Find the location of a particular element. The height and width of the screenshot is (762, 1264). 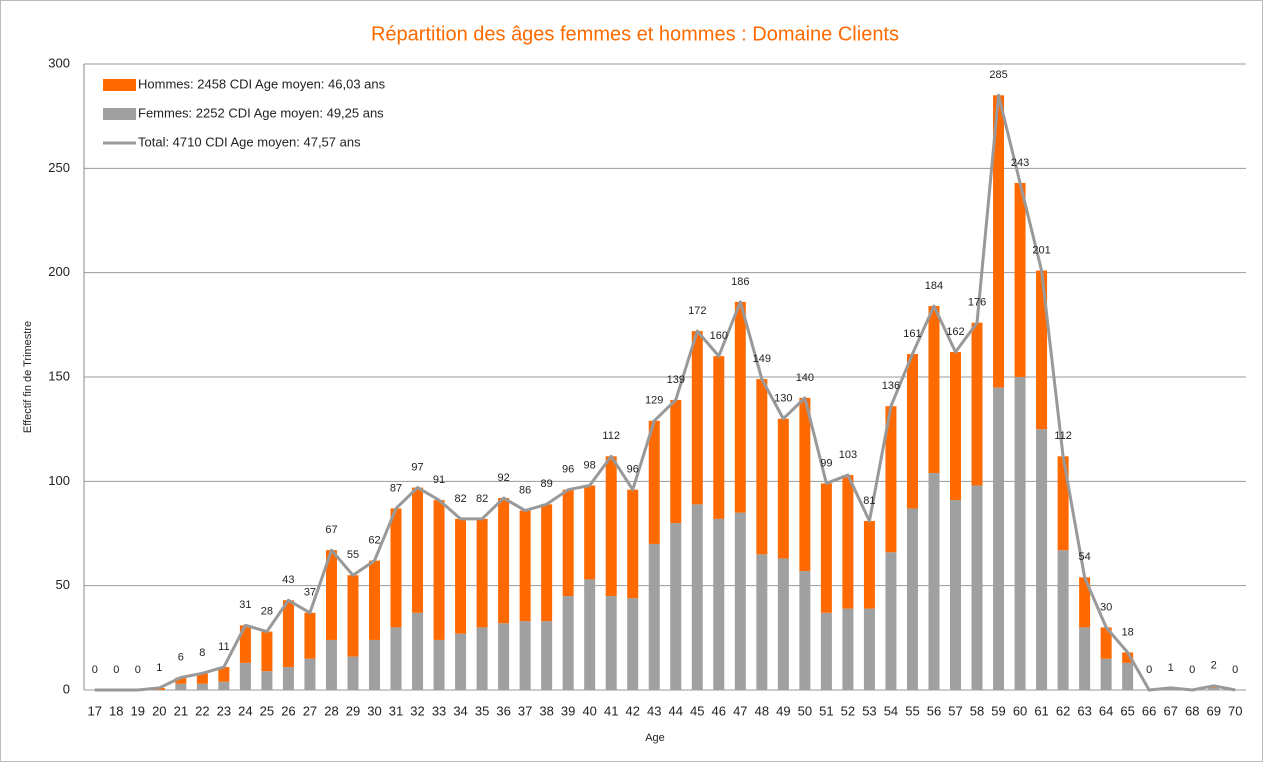

x-tick-label: 18 is located at coordinates (116, 710).